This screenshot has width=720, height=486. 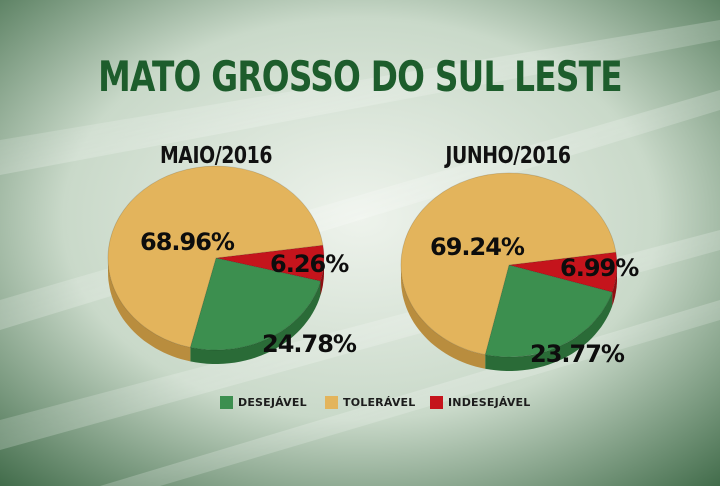 What do you see at coordinates (309, 344) in the screenshot?
I see `pie-label-desejavel: 24.78%` at bounding box center [309, 344].